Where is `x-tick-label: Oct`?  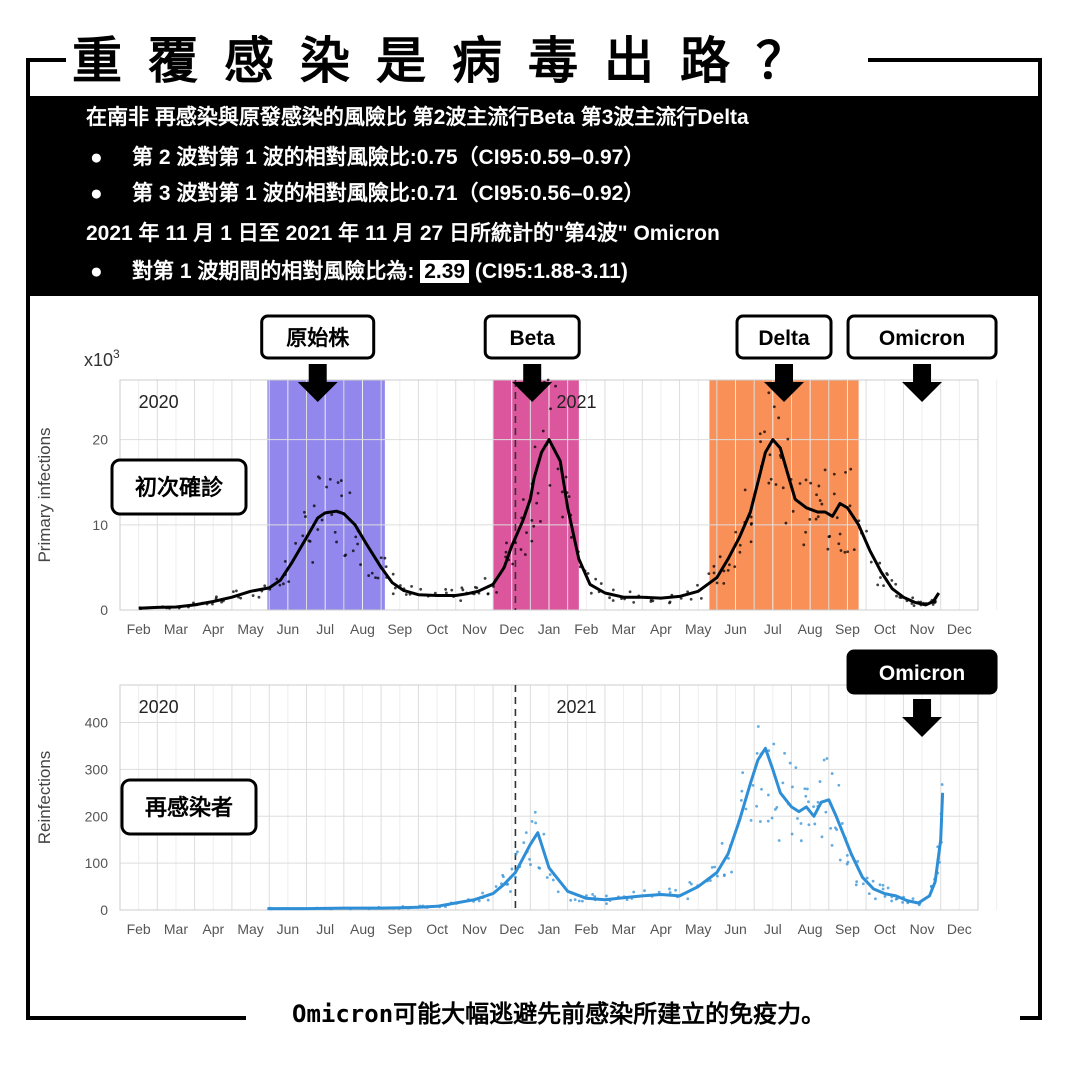
x-tick-label: Oct is located at coordinates (885, 629).